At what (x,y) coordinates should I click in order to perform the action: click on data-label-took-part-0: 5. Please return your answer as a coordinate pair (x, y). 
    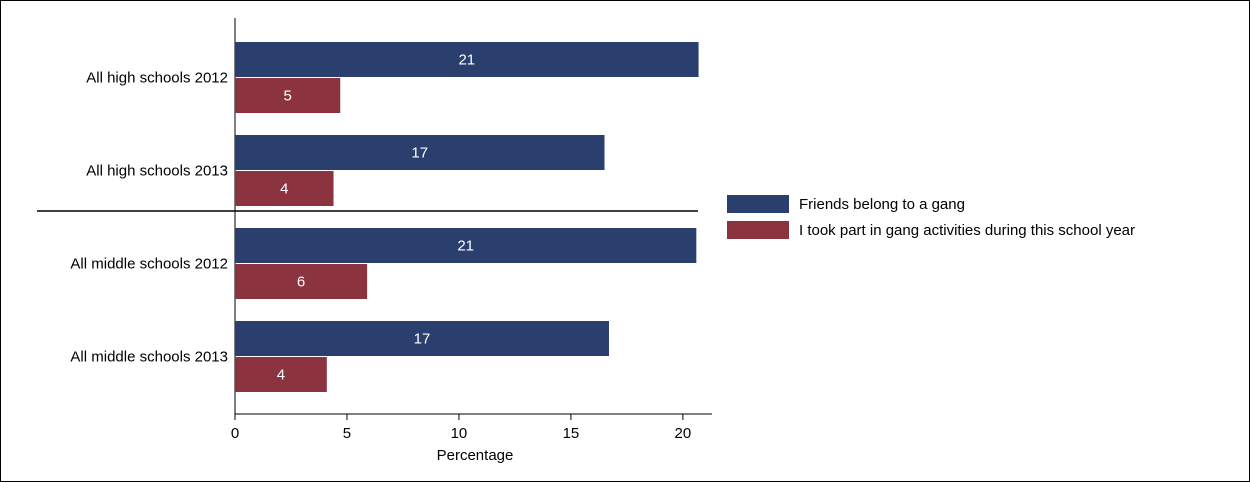
    Looking at the image, I should click on (287, 96).